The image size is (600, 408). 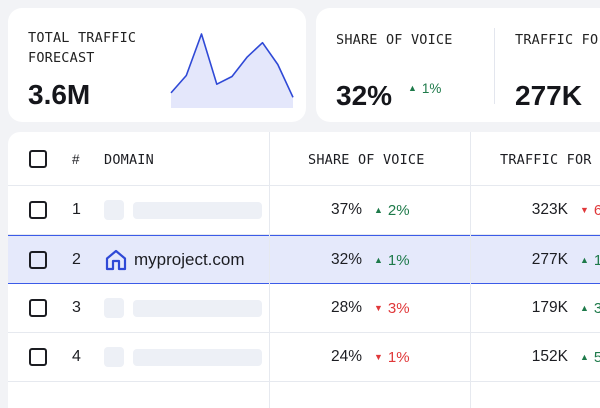 I want to click on total-traffic-label: TOTAL TRAFFIC FORECAST, so click(x=82, y=48).